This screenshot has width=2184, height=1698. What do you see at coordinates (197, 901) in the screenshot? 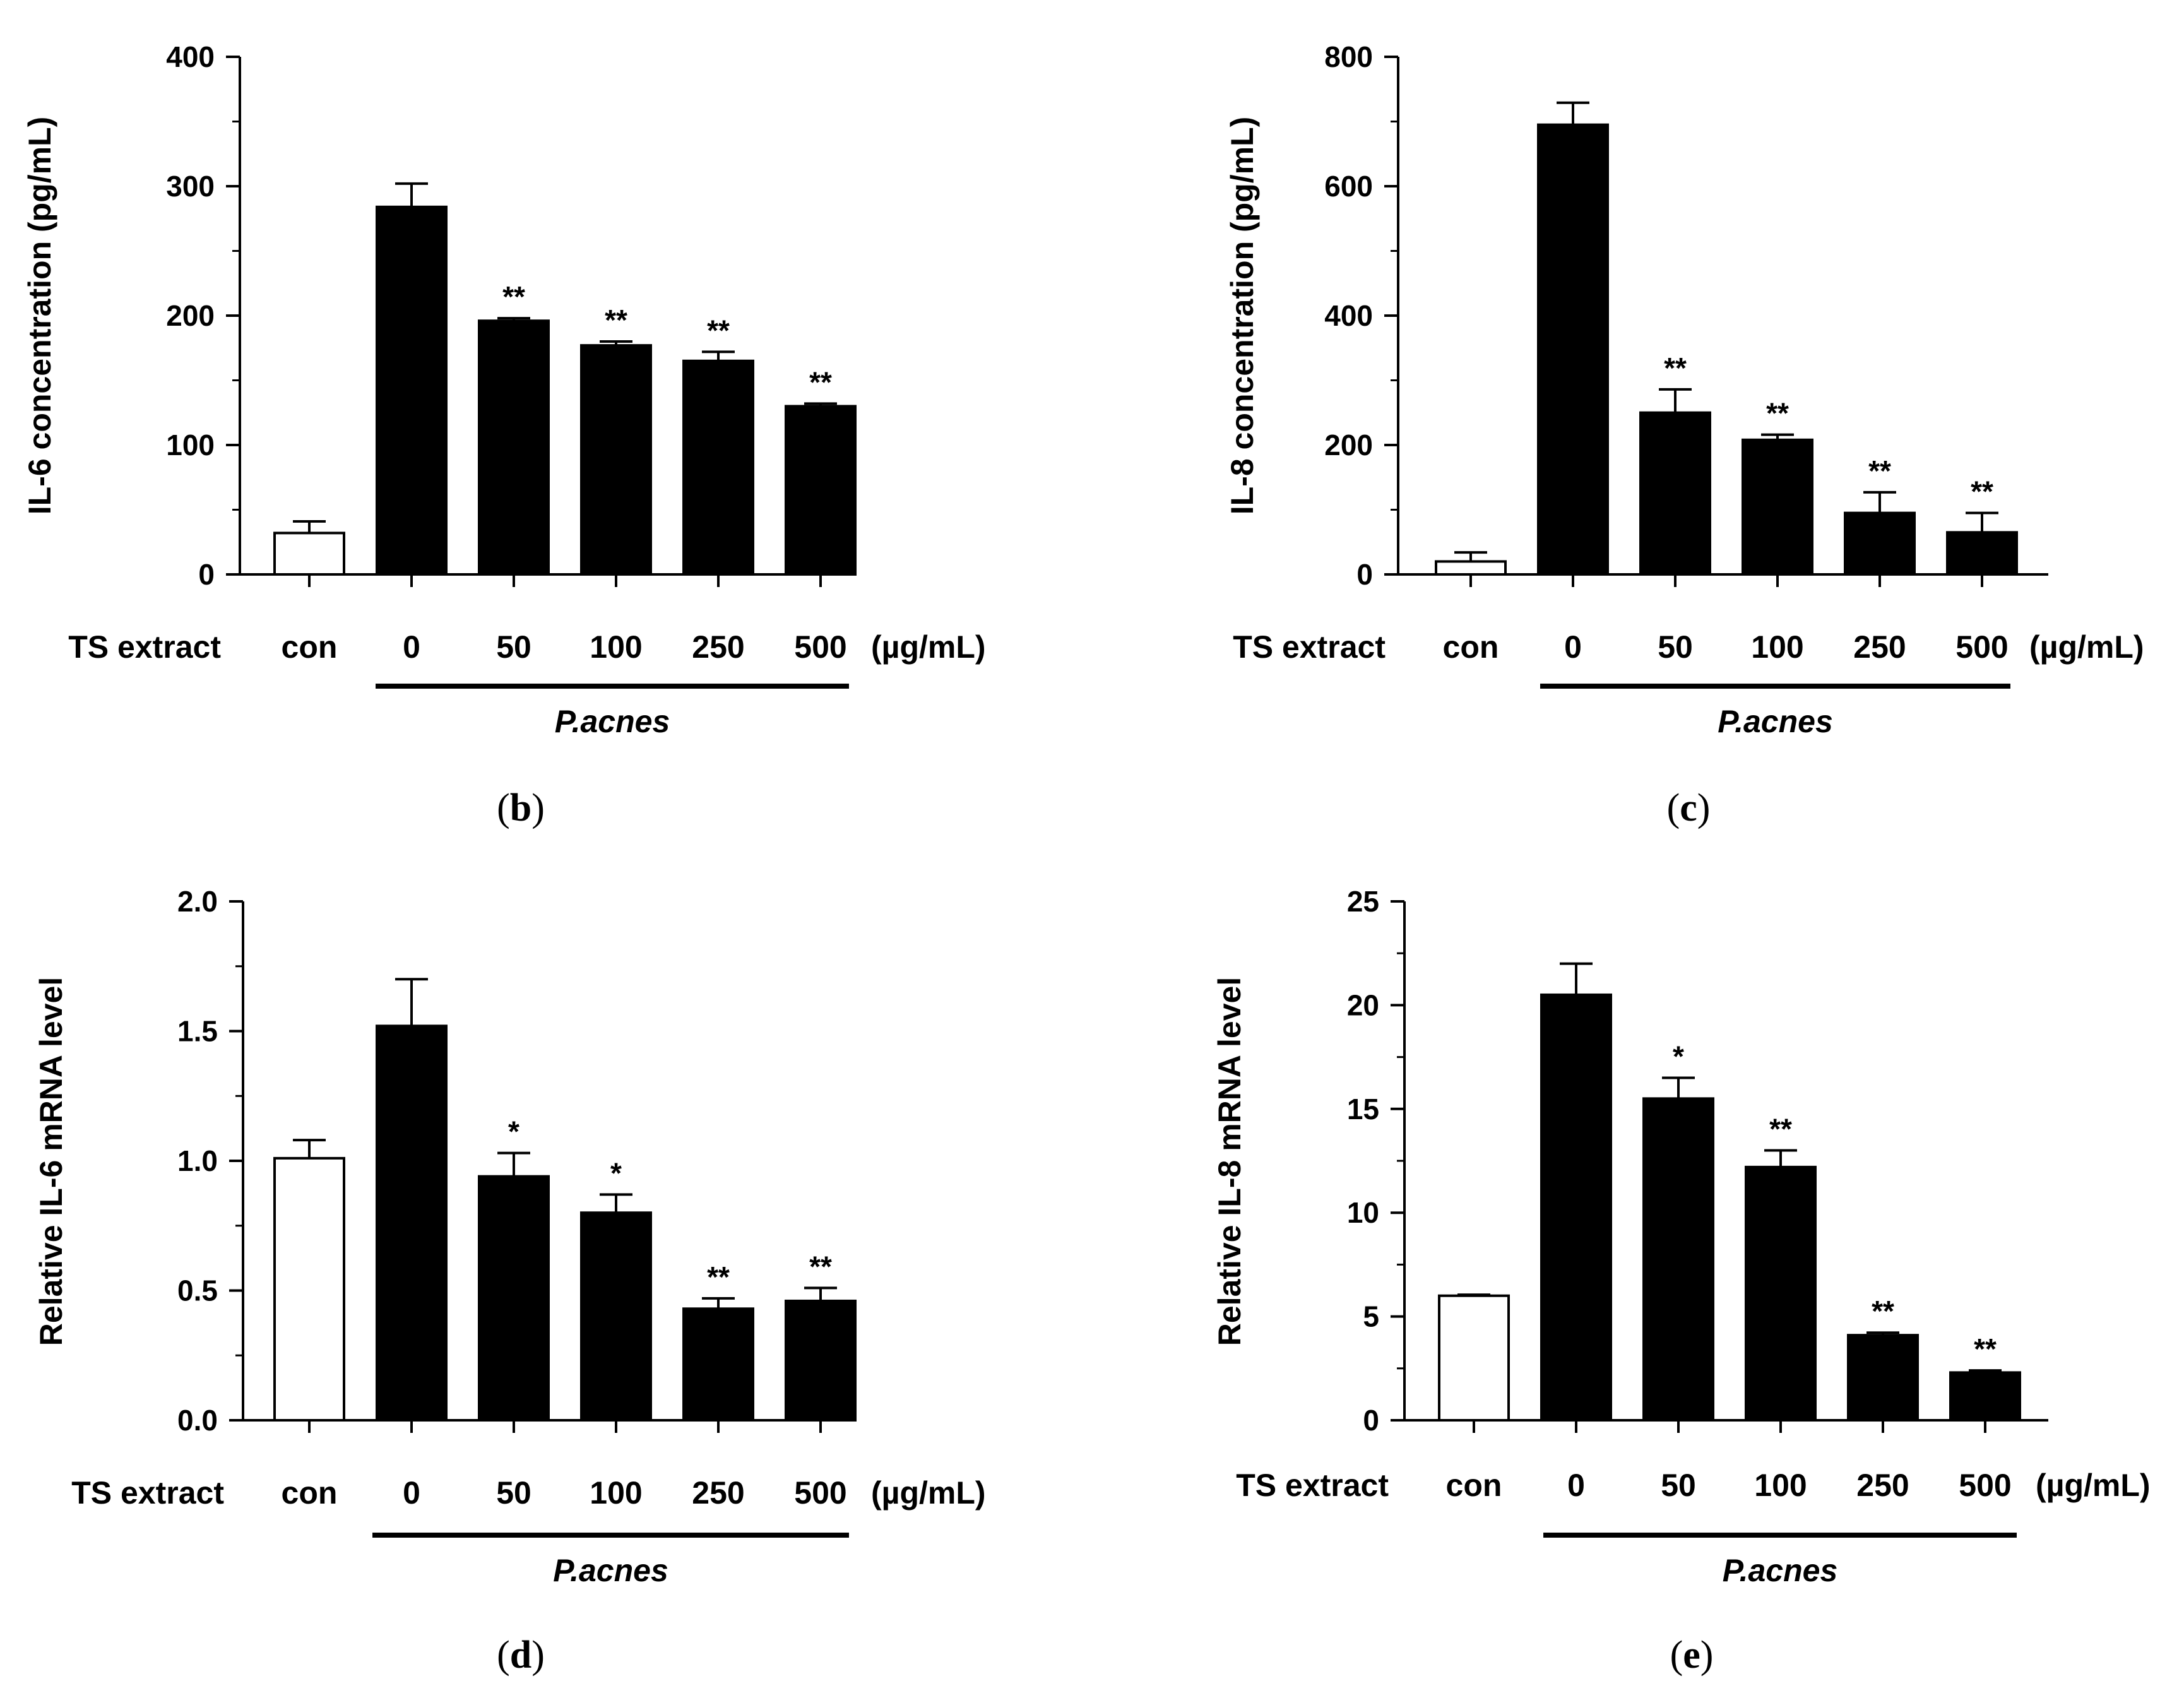
I see `y-tick-label: 2.0` at bounding box center [197, 901].